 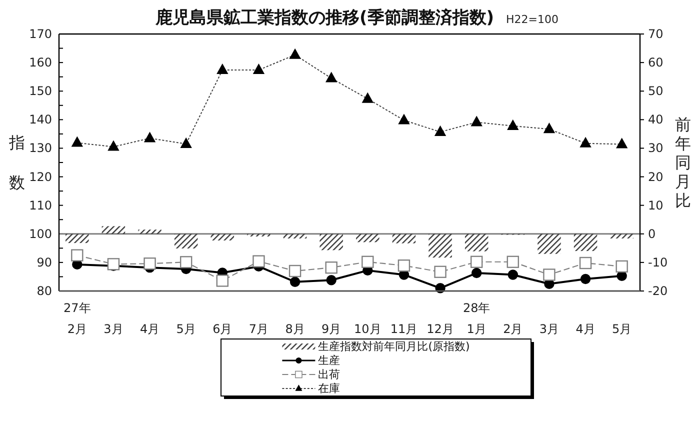 I want to click on x-tick-label: 12月, so click(x=440, y=329).